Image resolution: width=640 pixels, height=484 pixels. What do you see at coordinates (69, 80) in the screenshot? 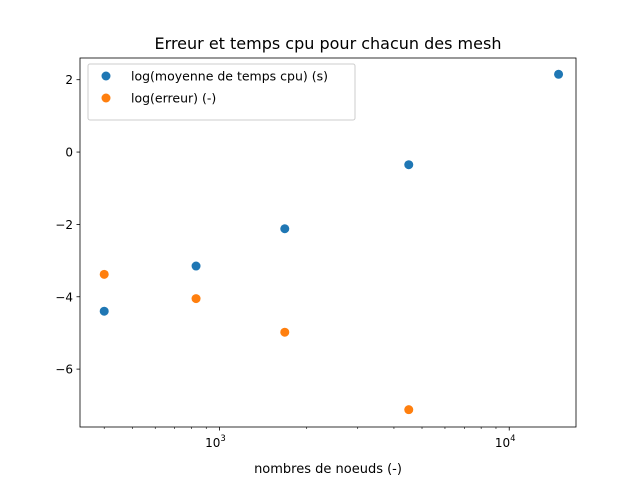
I see `y-tick-label: 2` at bounding box center [69, 80].